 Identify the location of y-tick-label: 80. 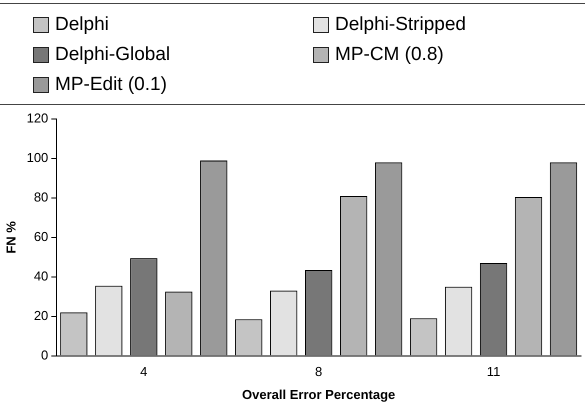
(41, 197).